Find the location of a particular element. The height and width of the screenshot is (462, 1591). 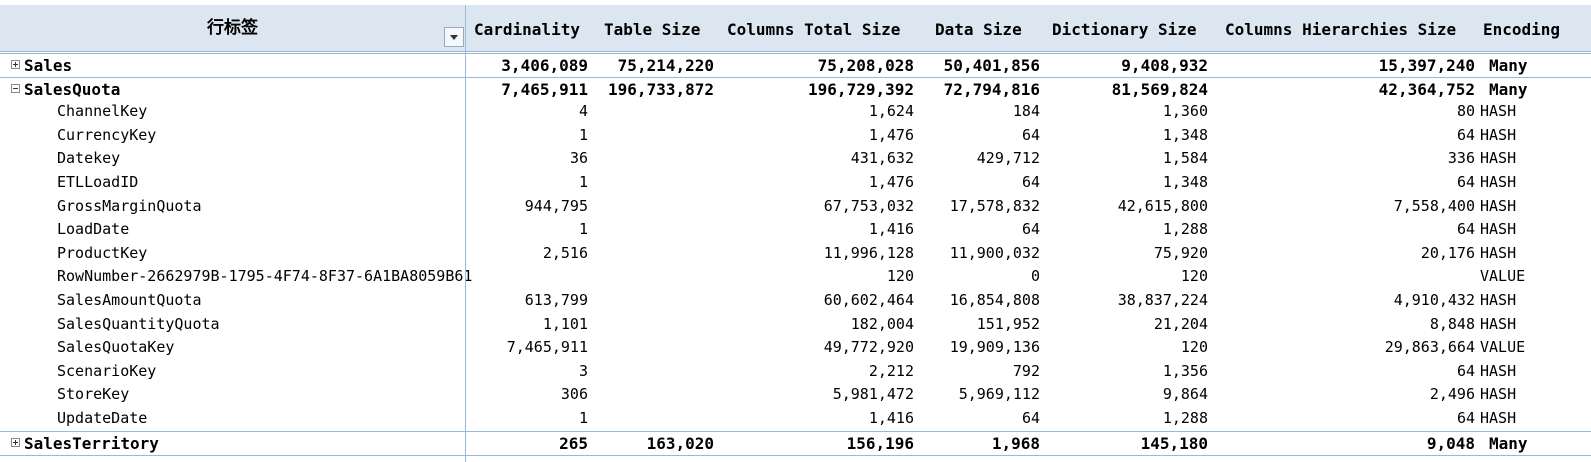

cell-value: 49,772,920 is located at coordinates (868, 347).